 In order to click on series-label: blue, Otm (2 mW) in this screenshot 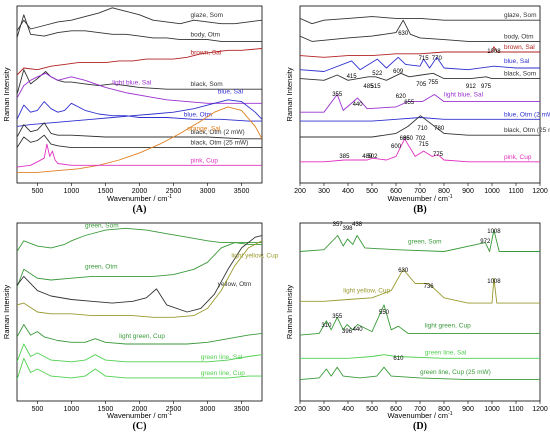, I will do `click(527, 114)`.